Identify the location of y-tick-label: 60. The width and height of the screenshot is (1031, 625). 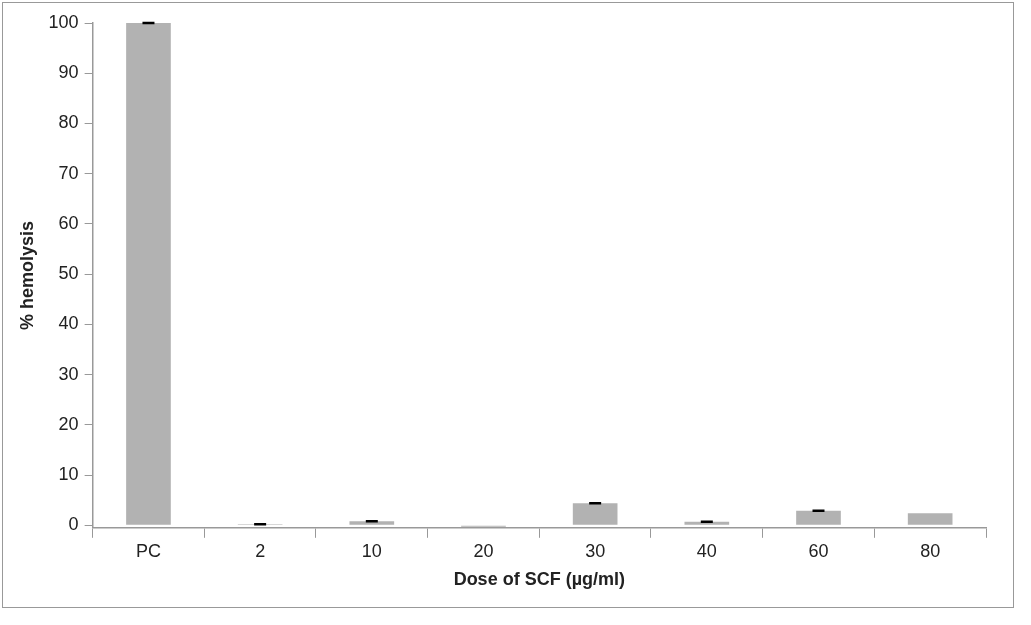
(68, 222).